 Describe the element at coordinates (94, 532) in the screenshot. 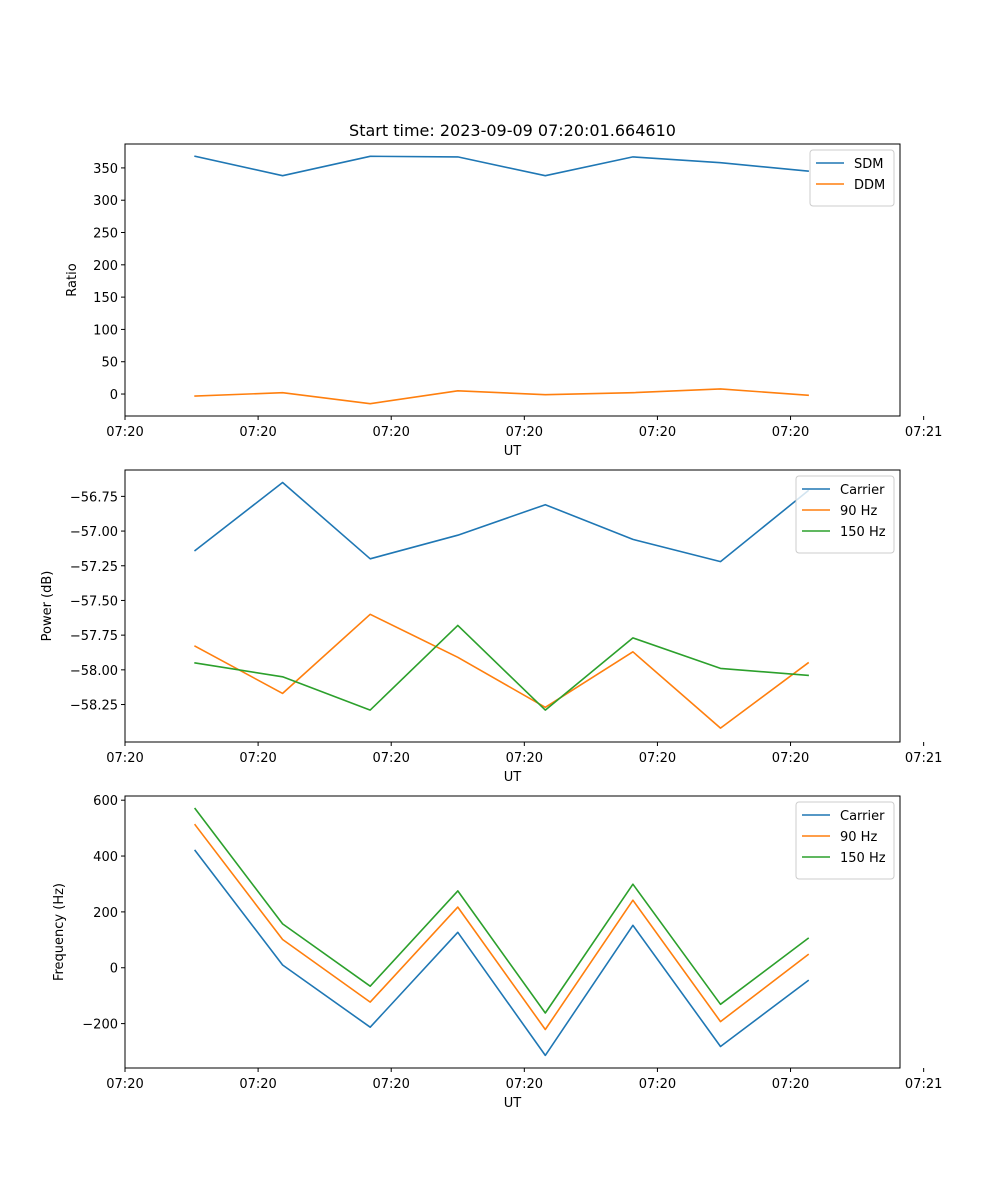

I see `y-tick-label: −57.00` at that location.